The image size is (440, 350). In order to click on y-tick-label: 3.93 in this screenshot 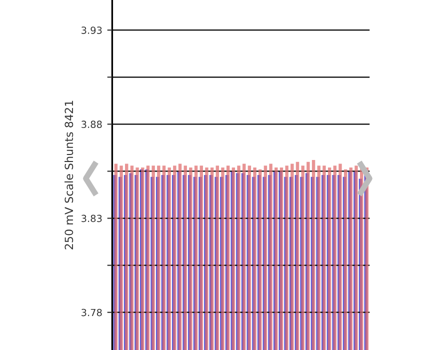, I will do `click(92, 30)`.